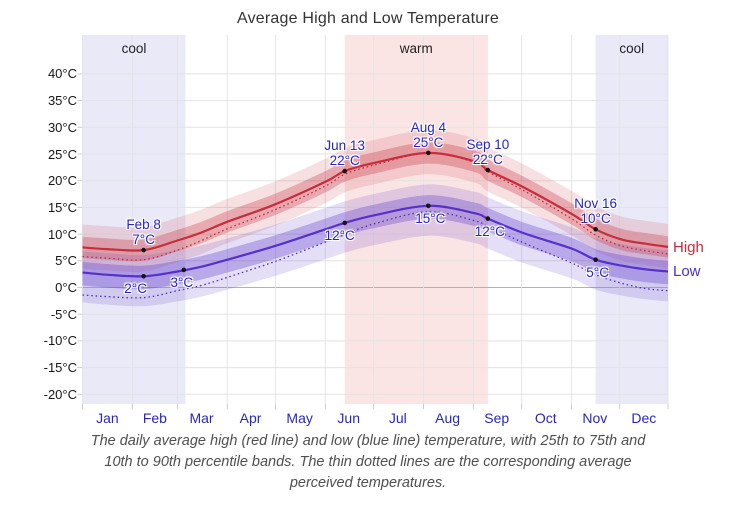 Image resolution: width=736 pixels, height=509 pixels. What do you see at coordinates (66, 261) in the screenshot?
I see `y-axis-label: 5°C` at bounding box center [66, 261].